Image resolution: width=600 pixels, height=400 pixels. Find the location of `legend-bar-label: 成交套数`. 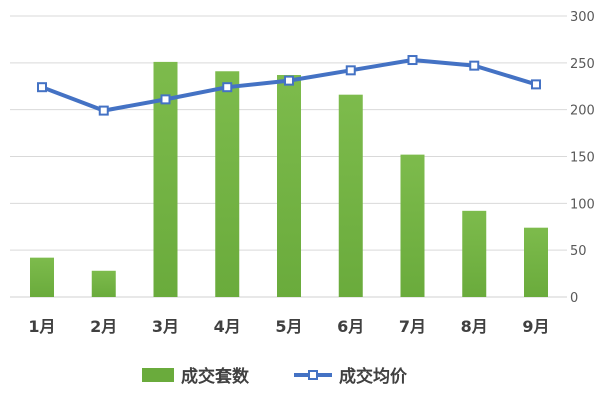

legend-bar-label: 成交套数 is located at coordinates (215, 376).